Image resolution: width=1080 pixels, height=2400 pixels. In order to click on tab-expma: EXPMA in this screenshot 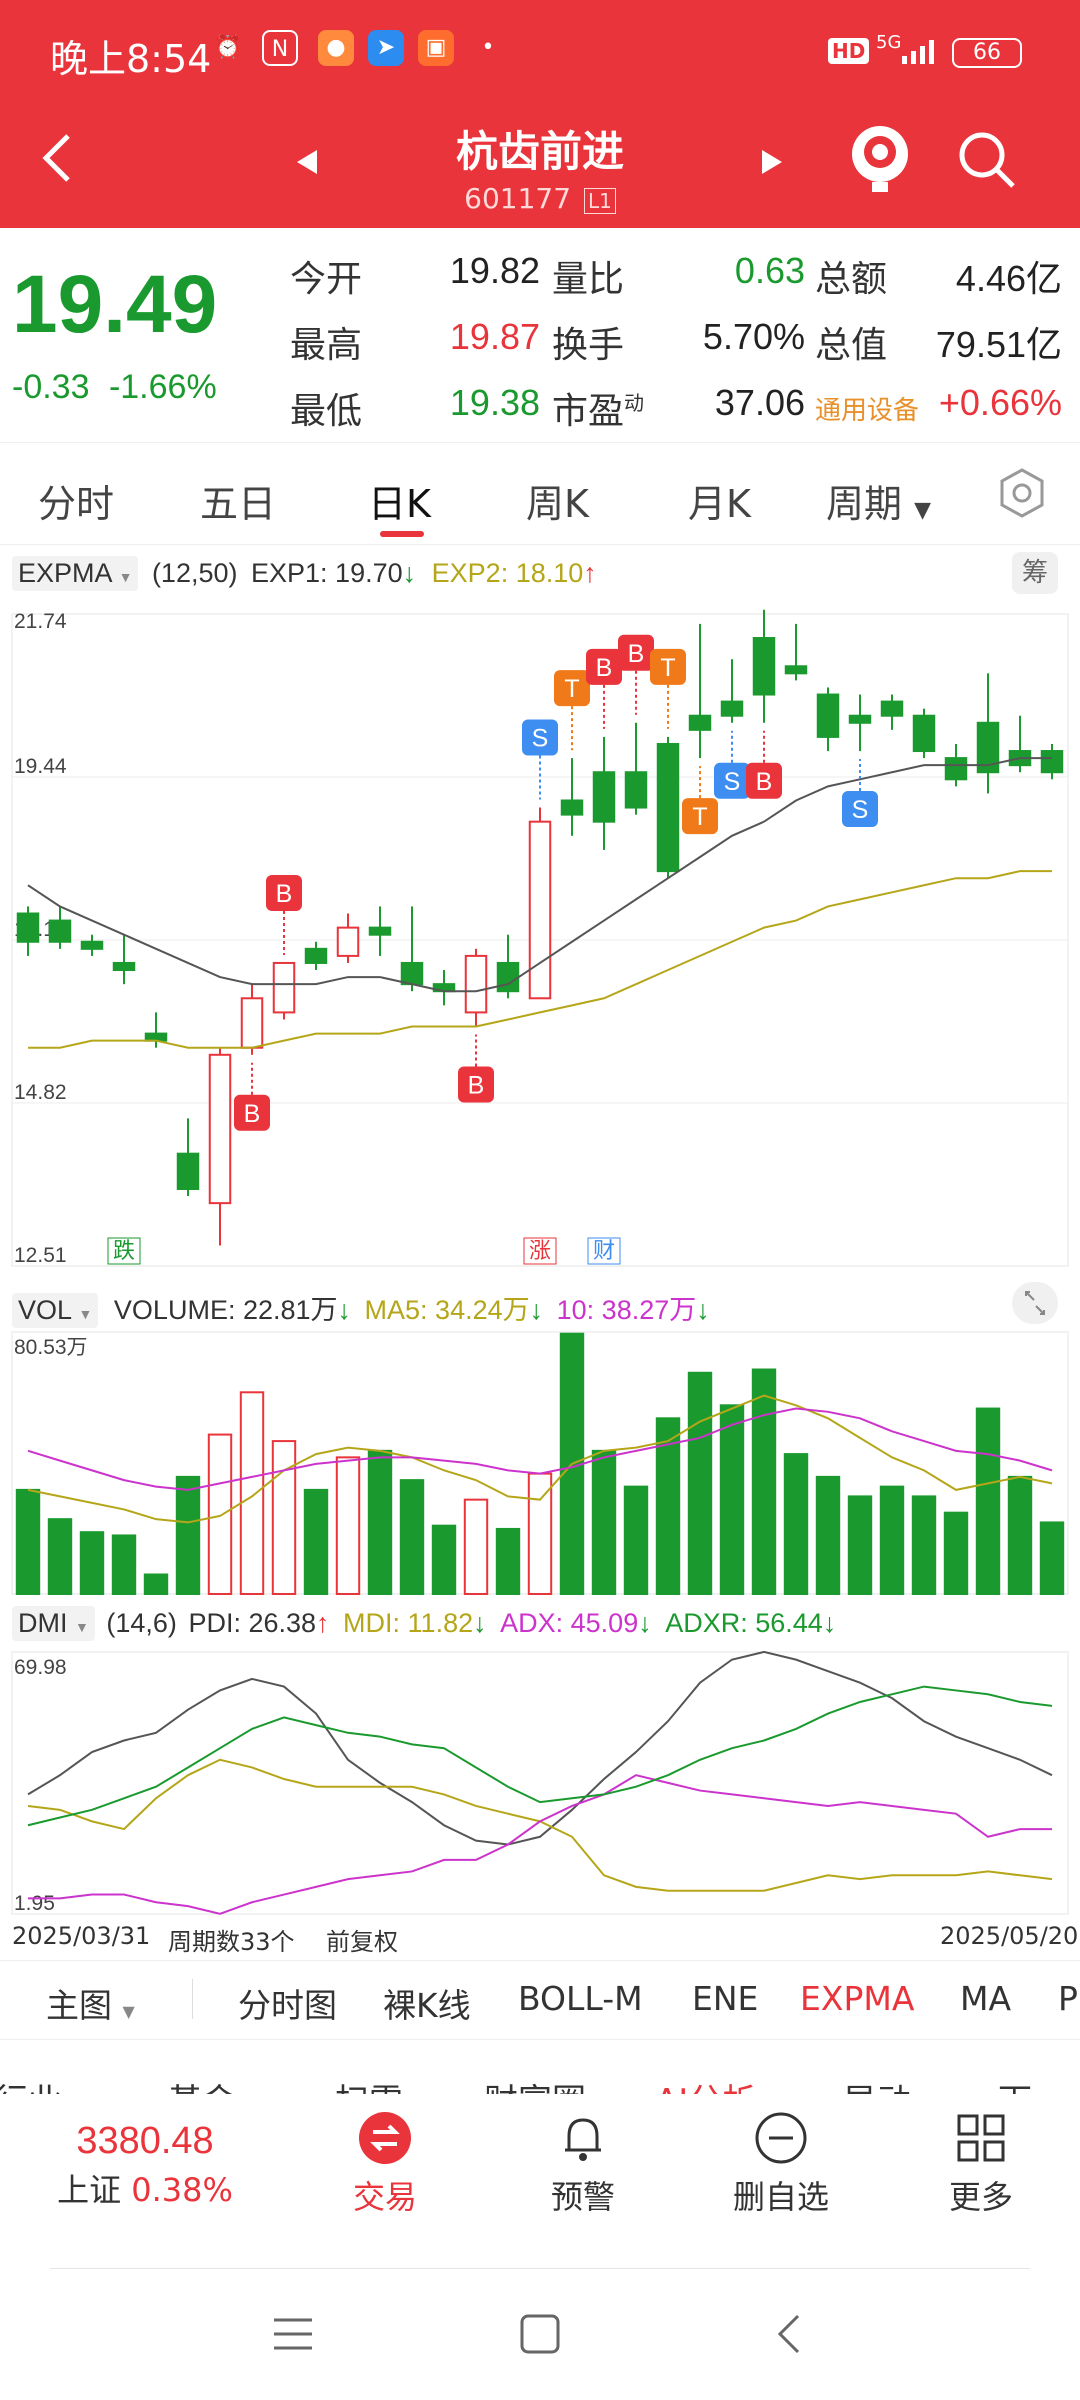, I will do `click(857, 1998)`.